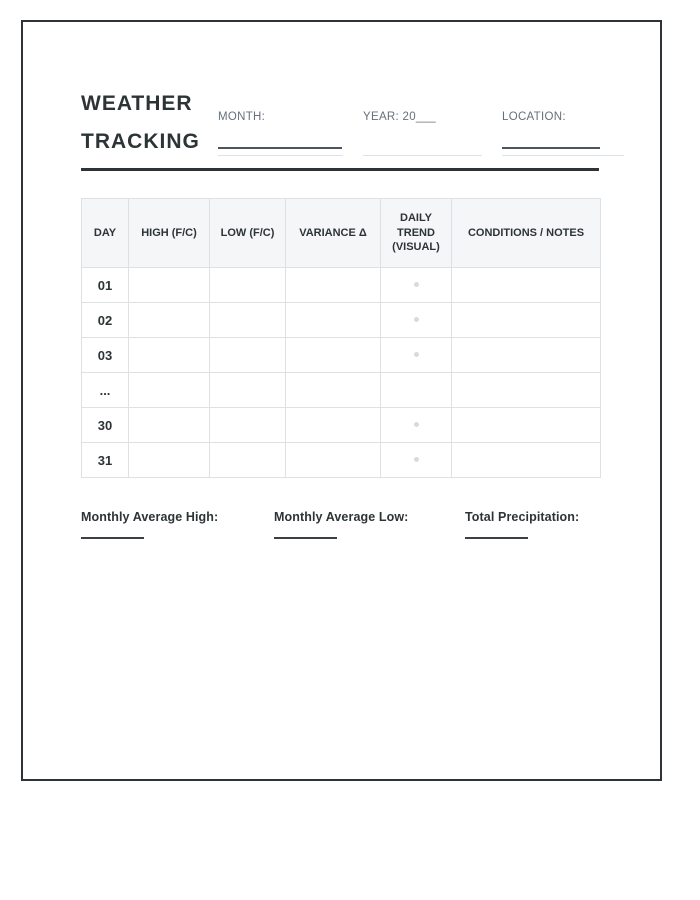  What do you see at coordinates (496, 538) in the screenshot?
I see `total-precipitation-write-line` at bounding box center [496, 538].